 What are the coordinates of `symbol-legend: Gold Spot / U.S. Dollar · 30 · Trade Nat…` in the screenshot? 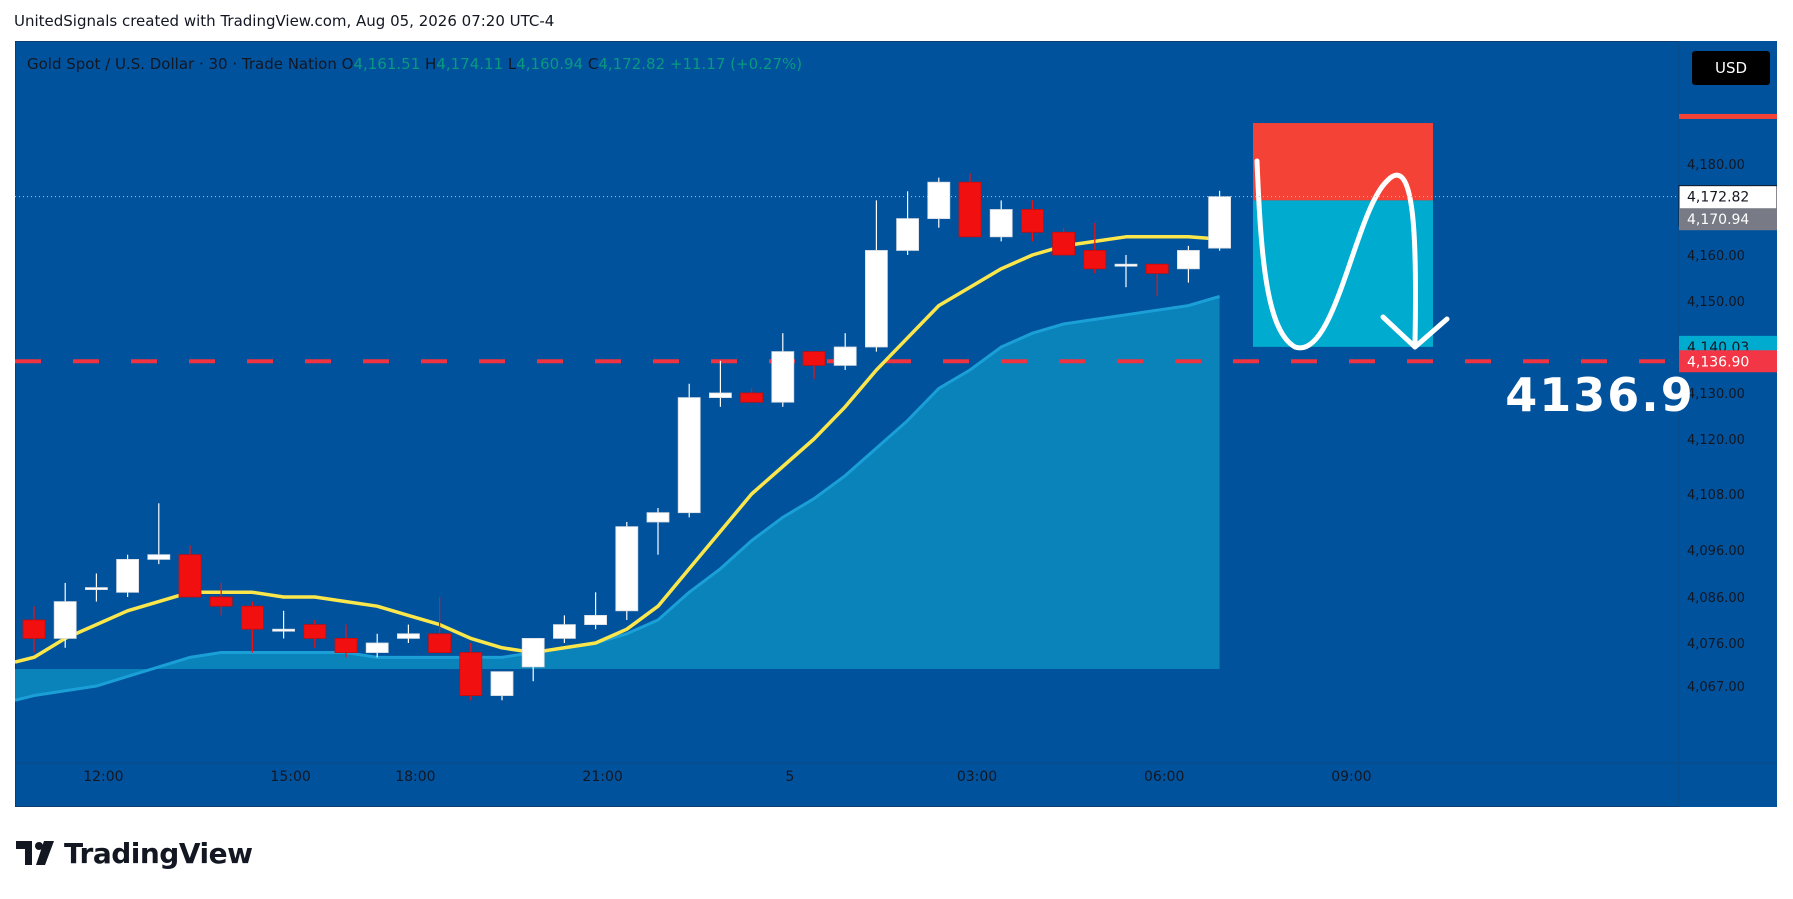 It's located at (414, 64).